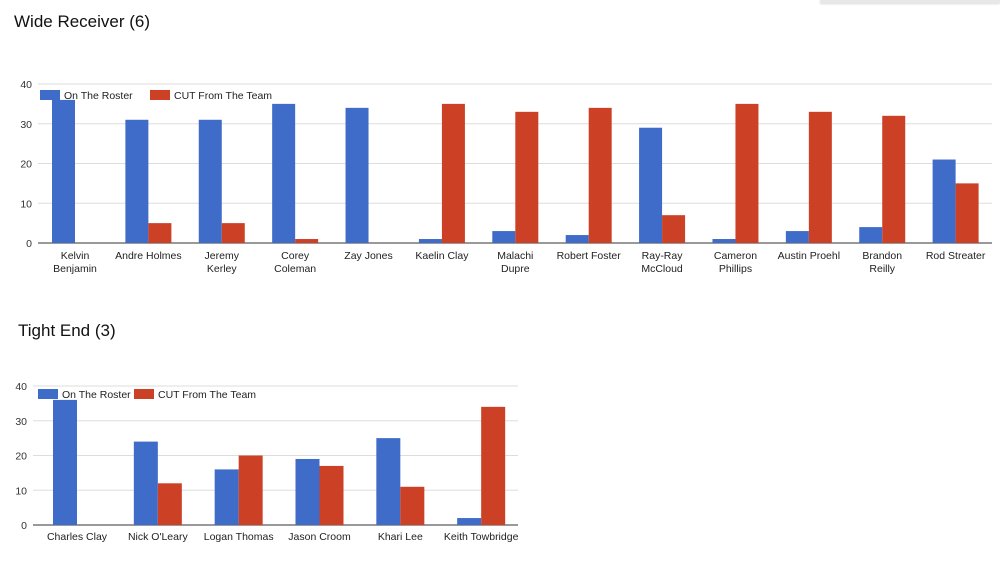 The width and height of the screenshot is (1000, 568). I want to click on category-label: Keith Towbridge, so click(481, 537).